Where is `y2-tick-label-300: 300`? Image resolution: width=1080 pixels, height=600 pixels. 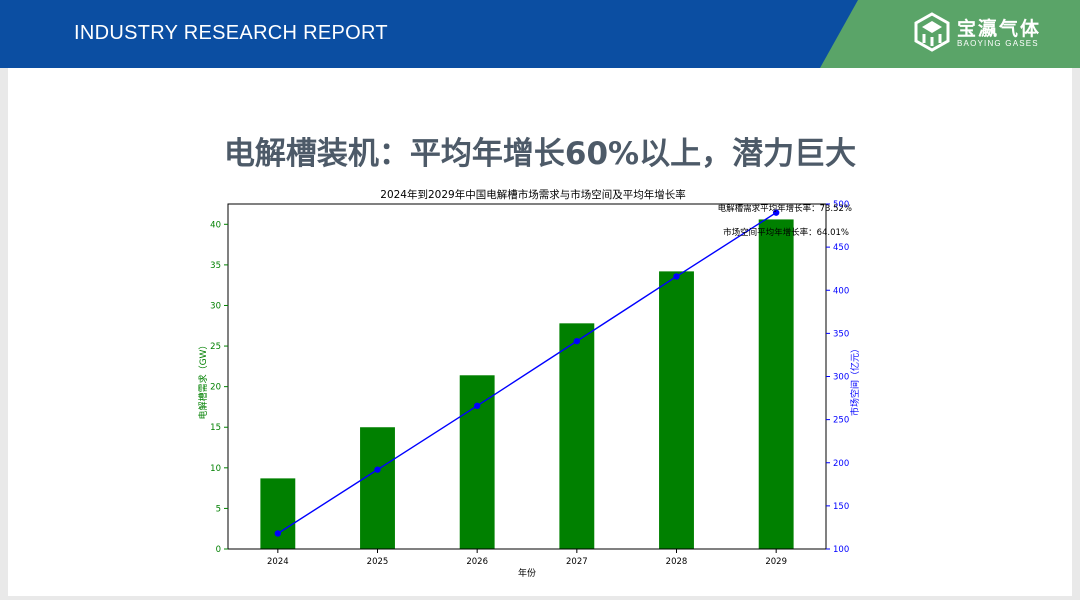 y2-tick-label-300: 300 is located at coordinates (841, 378).